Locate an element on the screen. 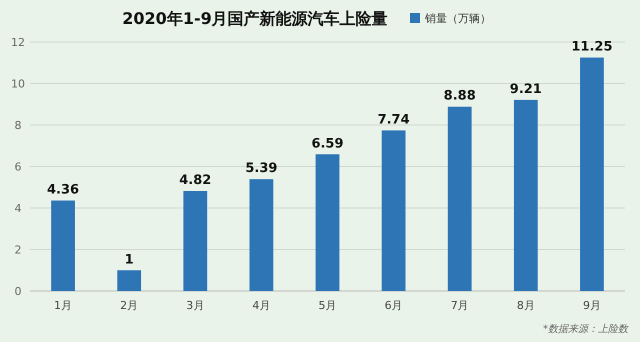  legend-label: 销量（万辆） is located at coordinates (457, 18).